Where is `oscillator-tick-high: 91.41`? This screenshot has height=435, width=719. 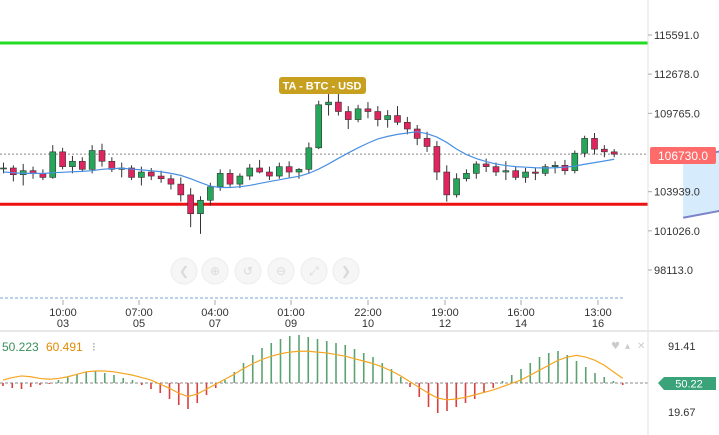
oscillator-tick-high: 91.41 is located at coordinates (682, 347).